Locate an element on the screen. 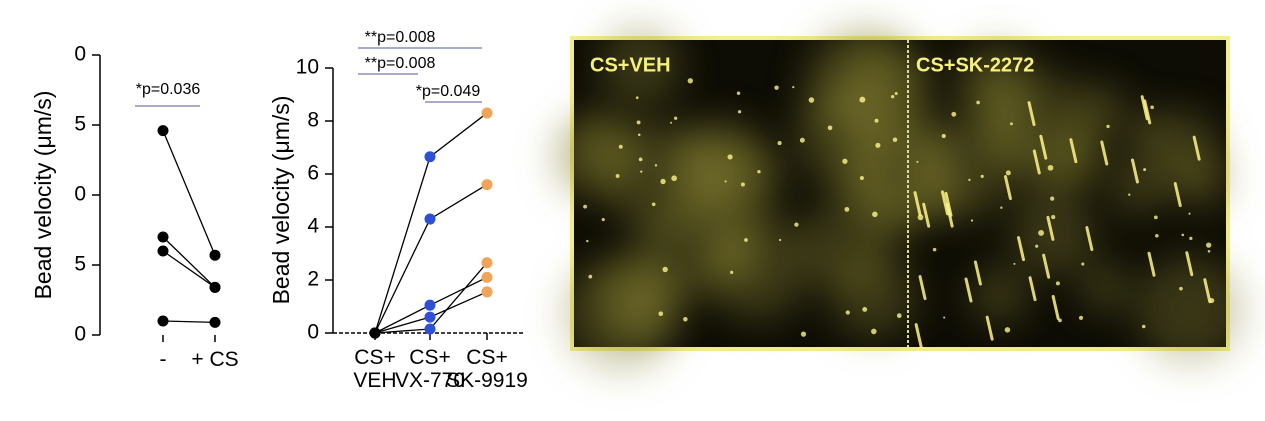 The image size is (1265, 421). image-label: CS+SK-2272 is located at coordinates (975, 65).